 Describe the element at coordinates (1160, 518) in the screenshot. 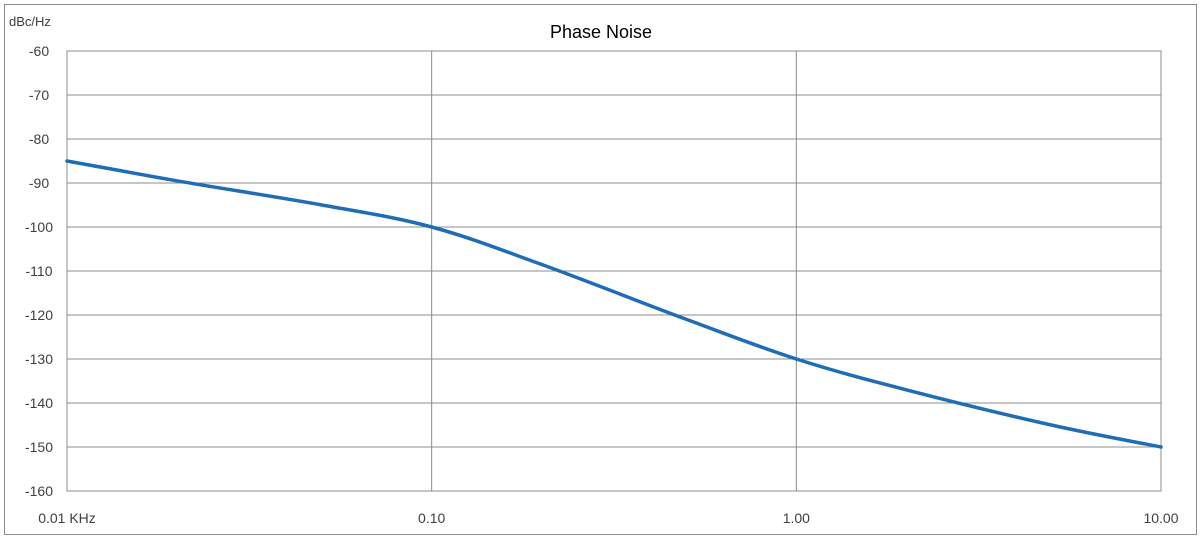

I see `x-tick-label: 10.00` at that location.